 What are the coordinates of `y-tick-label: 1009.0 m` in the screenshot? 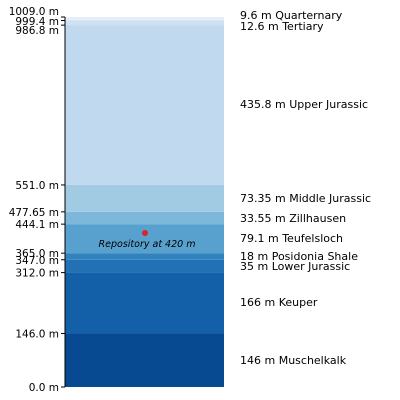 It's located at (34, 12).